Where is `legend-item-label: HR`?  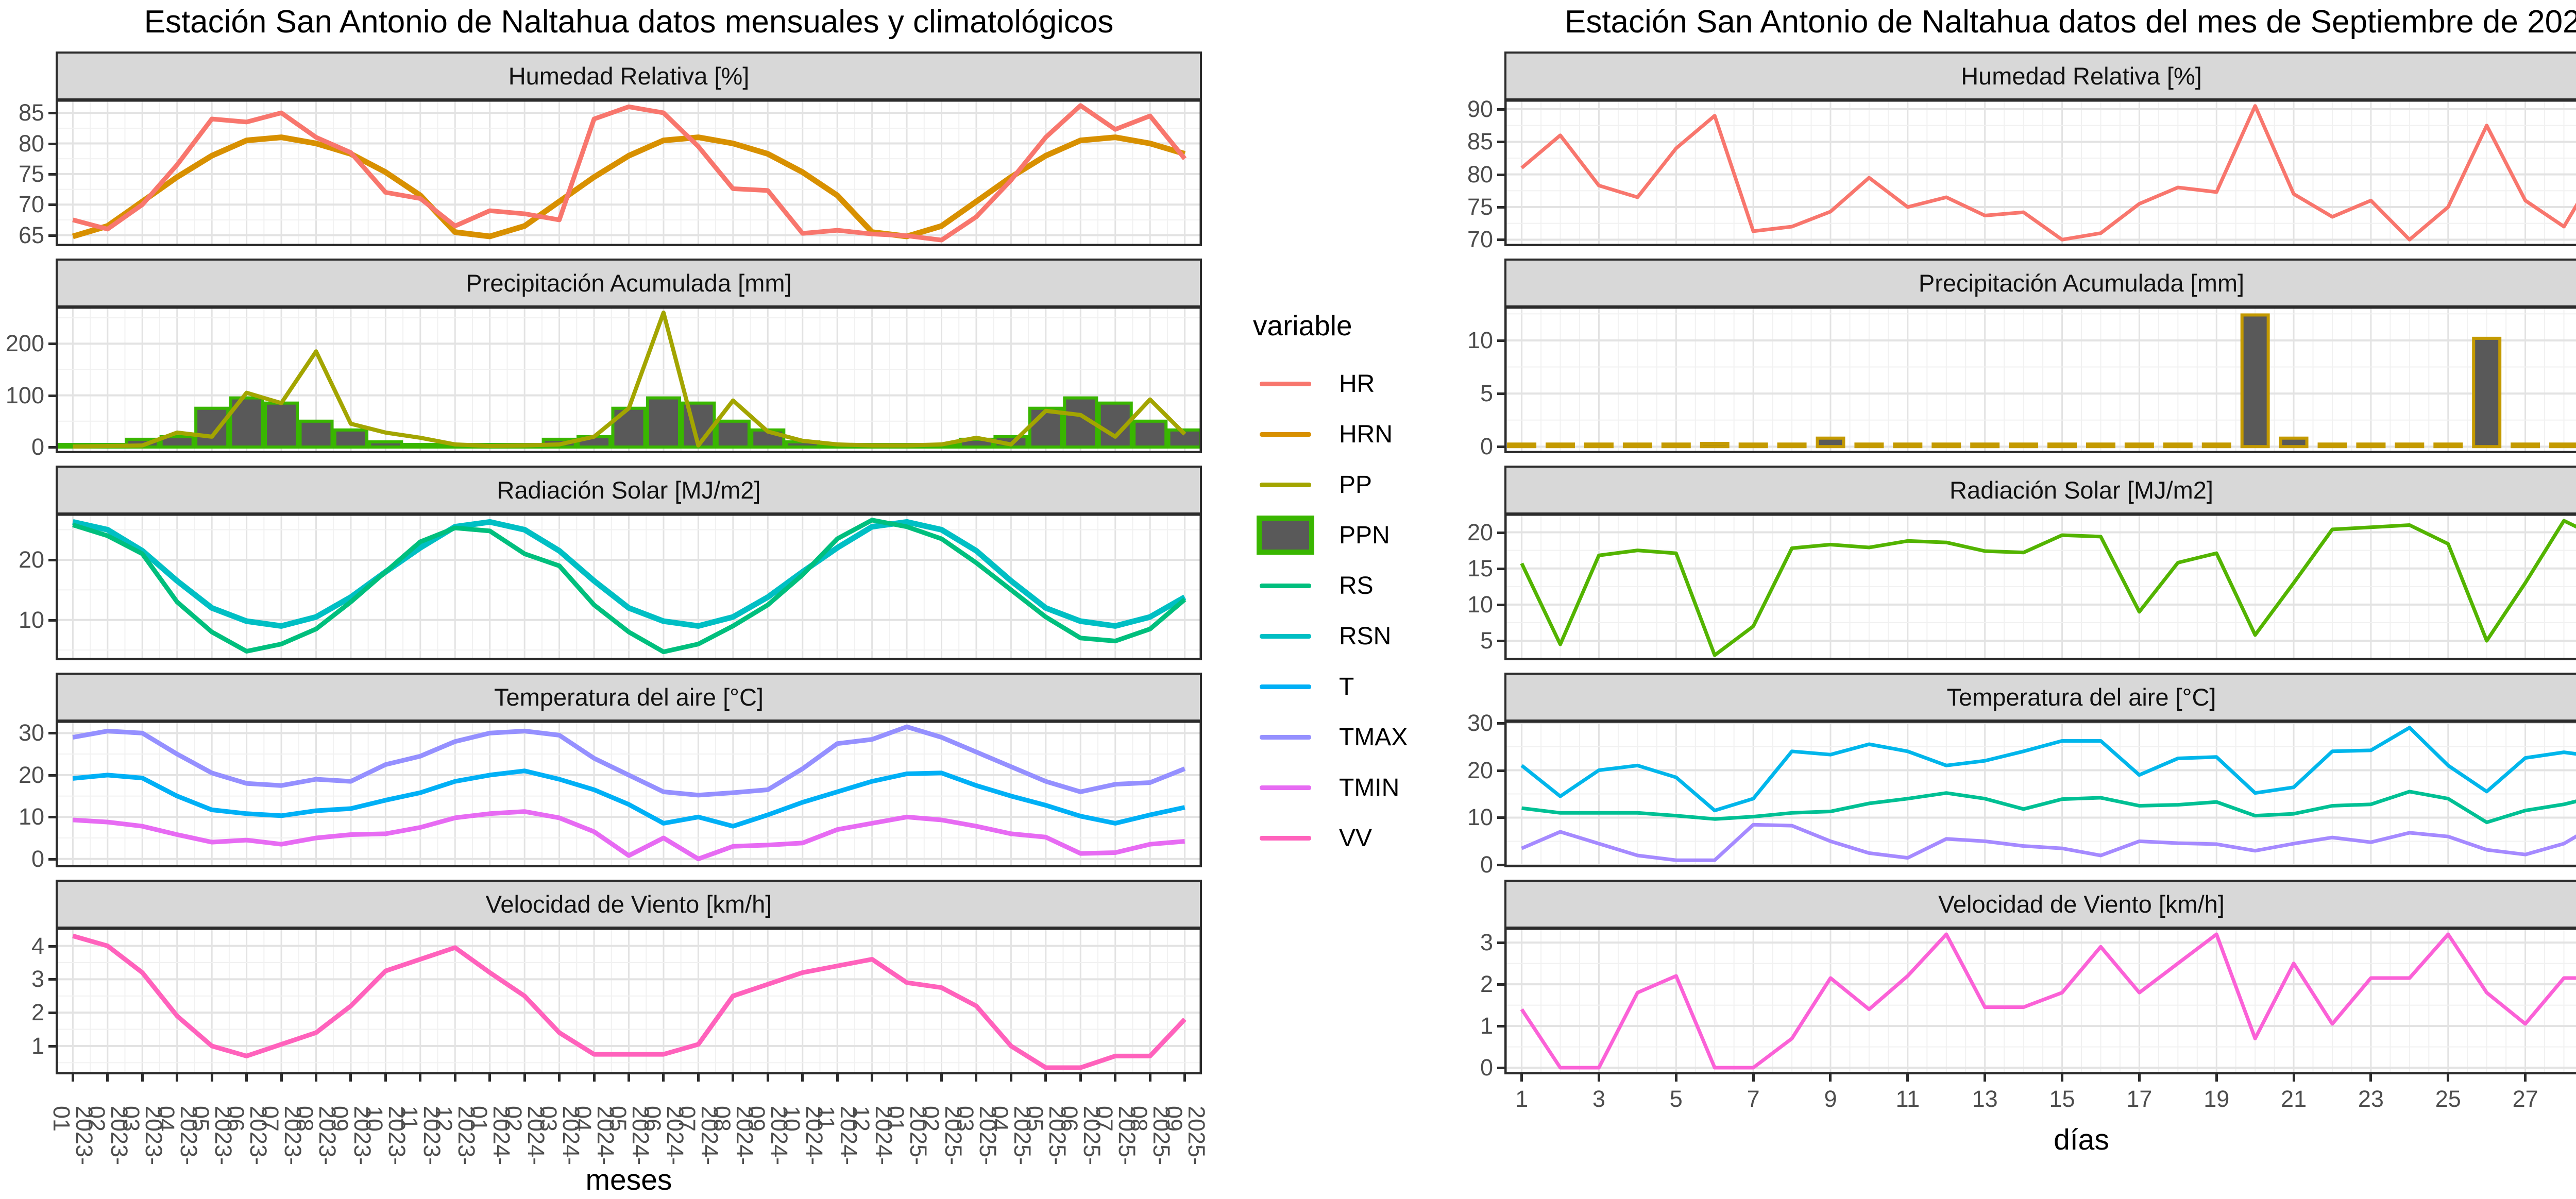 legend-item-label: HR is located at coordinates (1357, 384).